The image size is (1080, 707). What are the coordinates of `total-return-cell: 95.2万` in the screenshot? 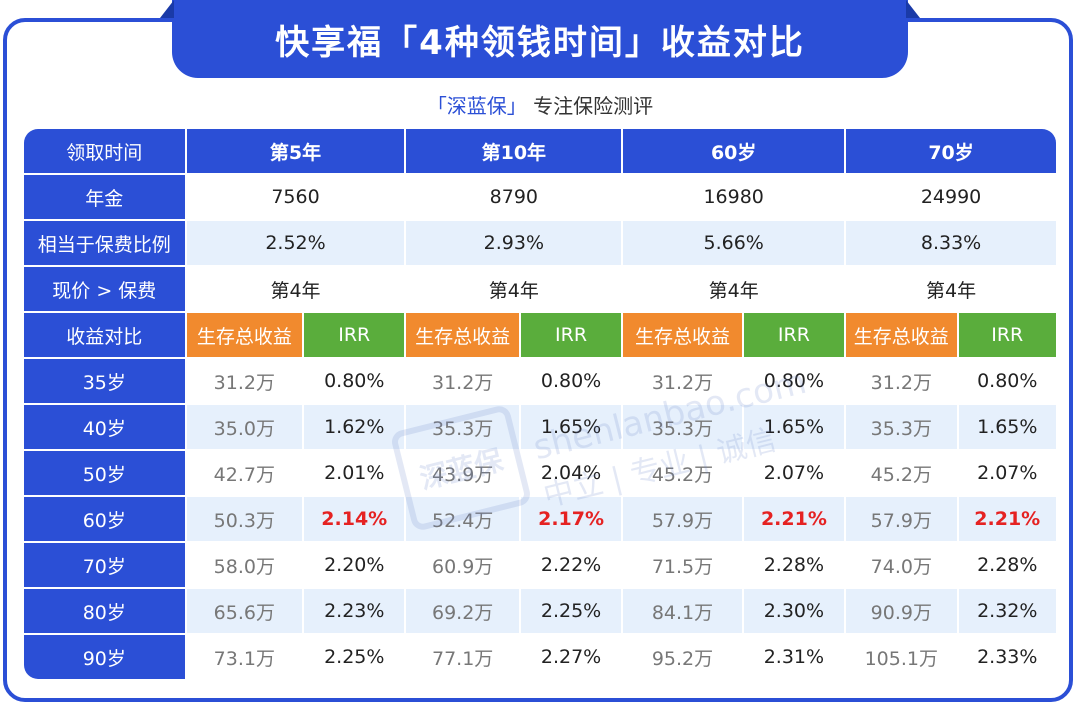 It's located at (682, 657).